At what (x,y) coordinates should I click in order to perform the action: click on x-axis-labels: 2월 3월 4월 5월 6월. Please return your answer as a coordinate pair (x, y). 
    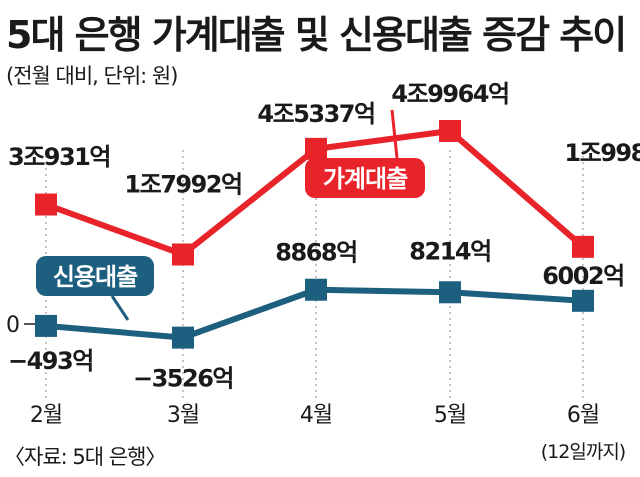
    Looking at the image, I should click on (315, 415).